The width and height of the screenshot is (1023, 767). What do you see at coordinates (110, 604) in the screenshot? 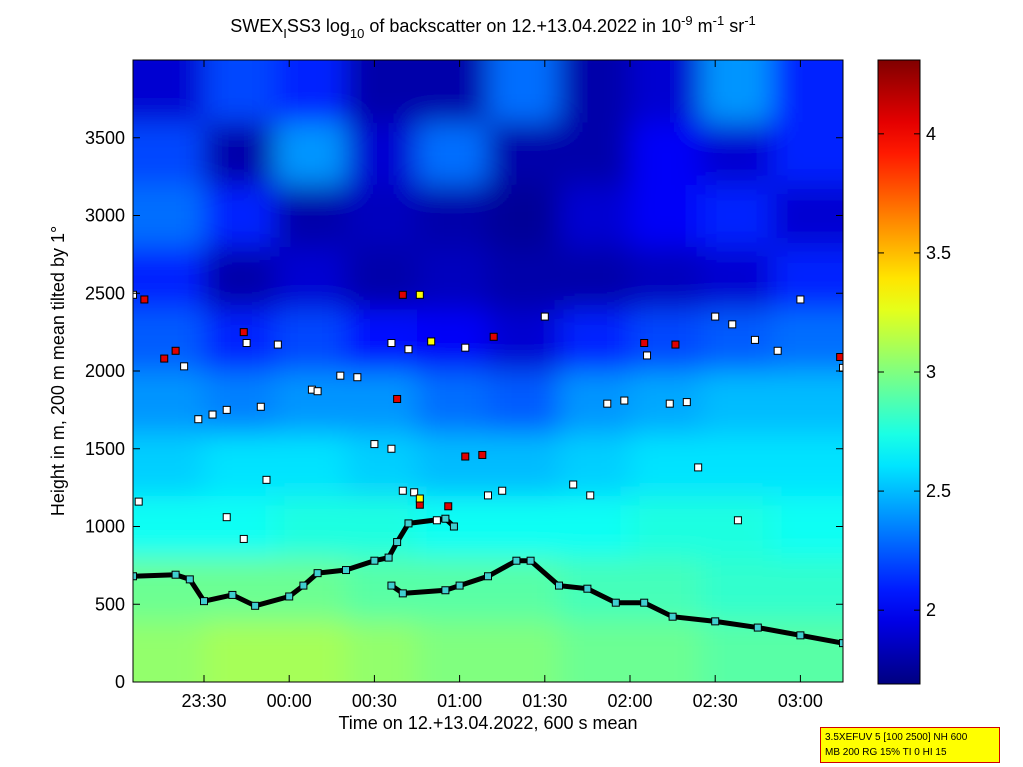
I see `y-tick-label: 500` at bounding box center [110, 604].